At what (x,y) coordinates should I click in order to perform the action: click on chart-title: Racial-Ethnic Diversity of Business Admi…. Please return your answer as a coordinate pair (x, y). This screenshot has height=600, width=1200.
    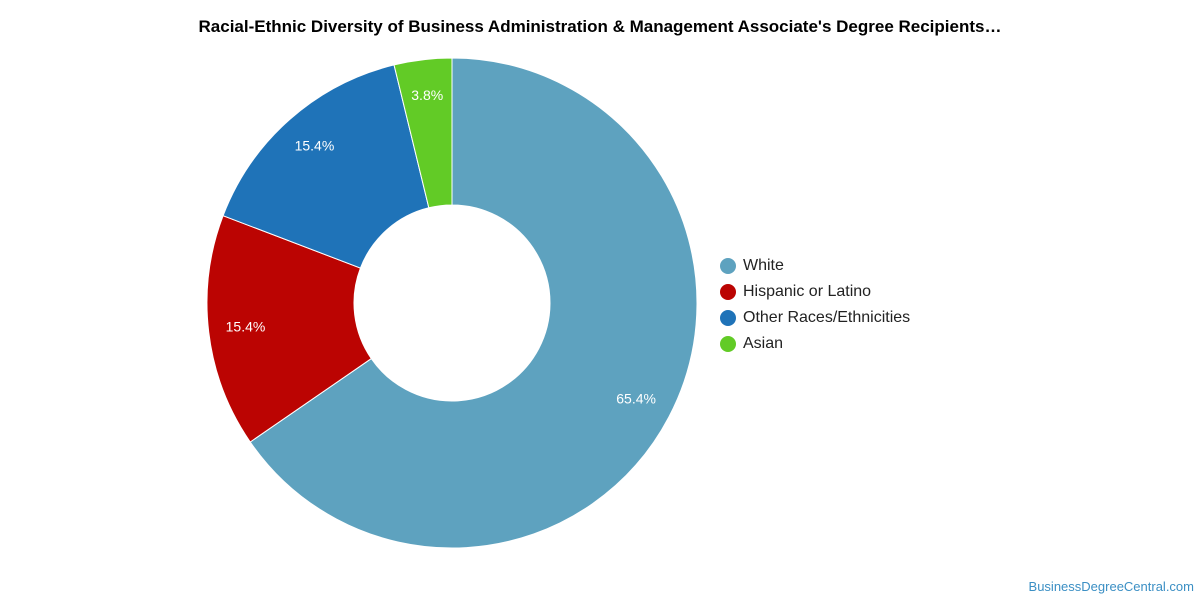
    Looking at the image, I should click on (600, 26).